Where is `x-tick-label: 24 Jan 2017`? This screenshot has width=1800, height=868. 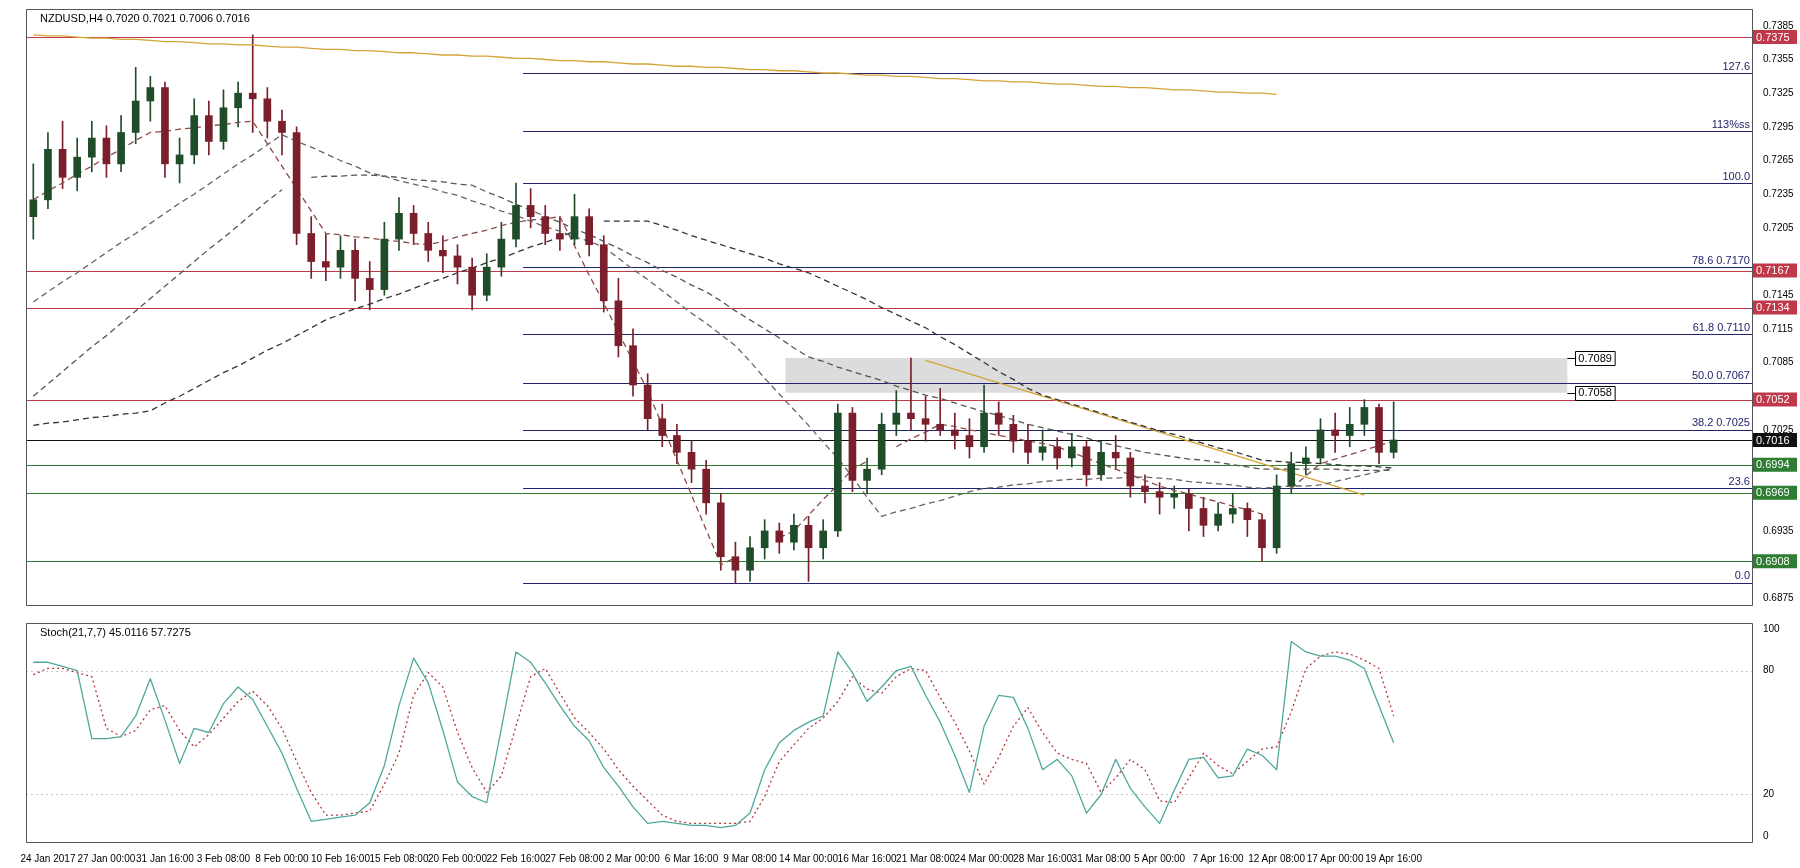
x-tick-label: 24 Jan 2017 is located at coordinates (48, 858).